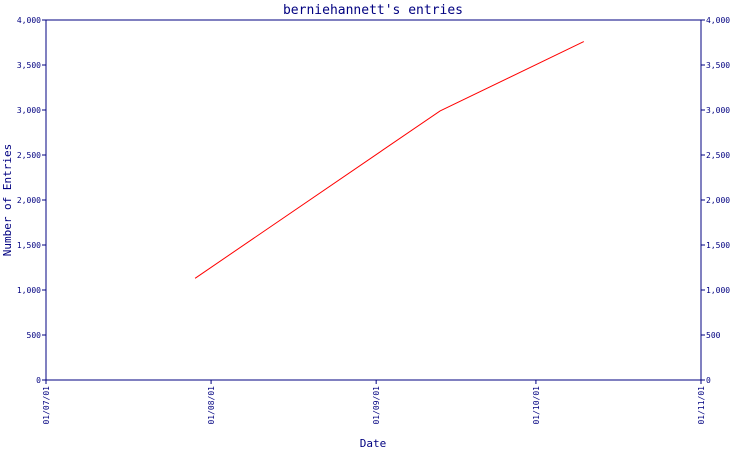  Describe the element at coordinates (29, 290) in the screenshot. I see `y-tick-label-left: 1,000` at that location.